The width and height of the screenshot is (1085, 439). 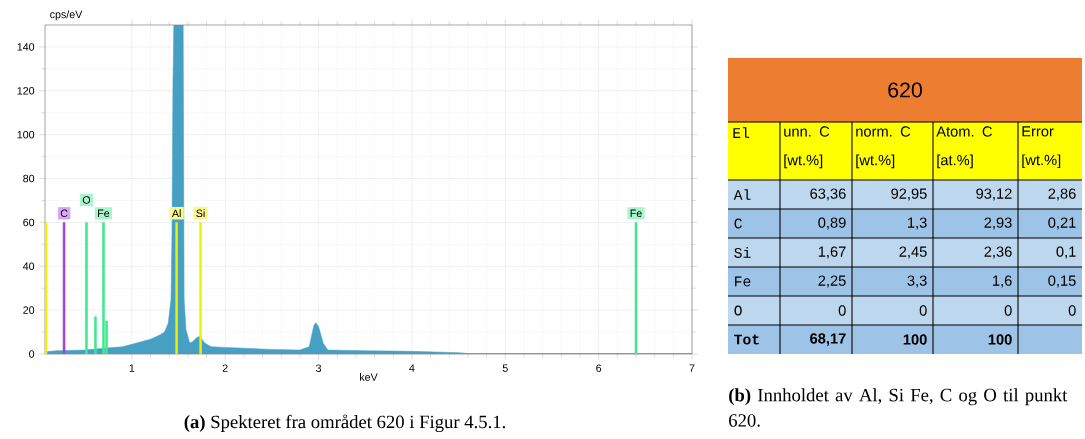 I want to click on y-tick-label: 20, so click(x=29, y=310).